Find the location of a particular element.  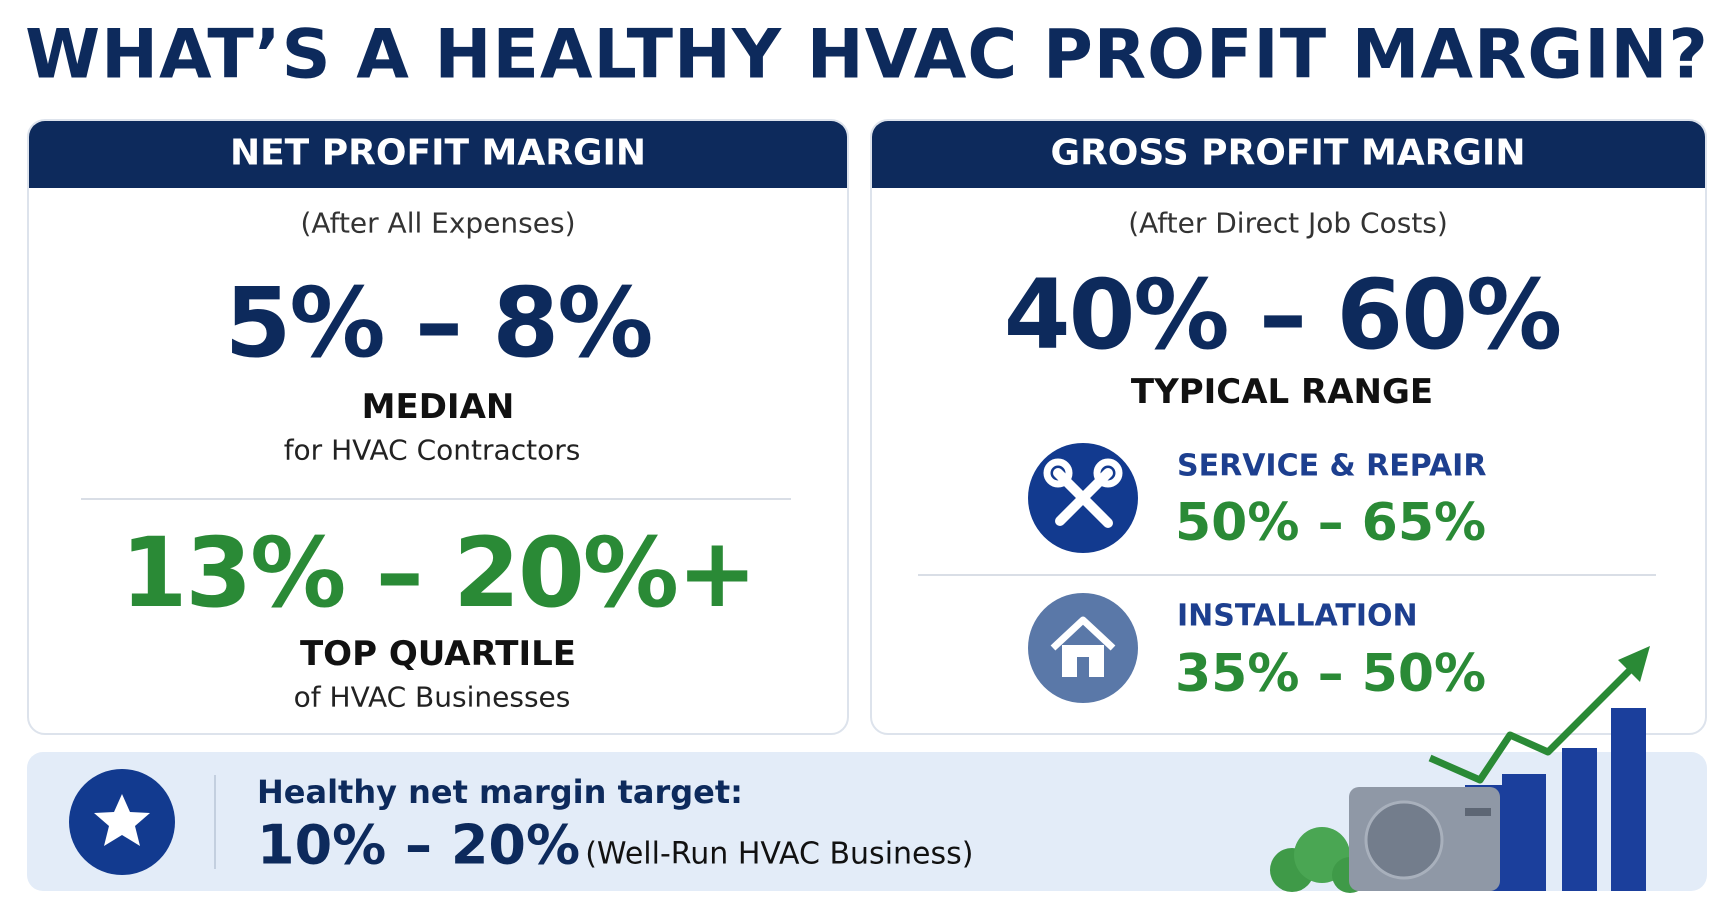

page-title: WHAT’S A HEALTHY HVAC PROFIT MARGIN? is located at coordinates (867, 55).